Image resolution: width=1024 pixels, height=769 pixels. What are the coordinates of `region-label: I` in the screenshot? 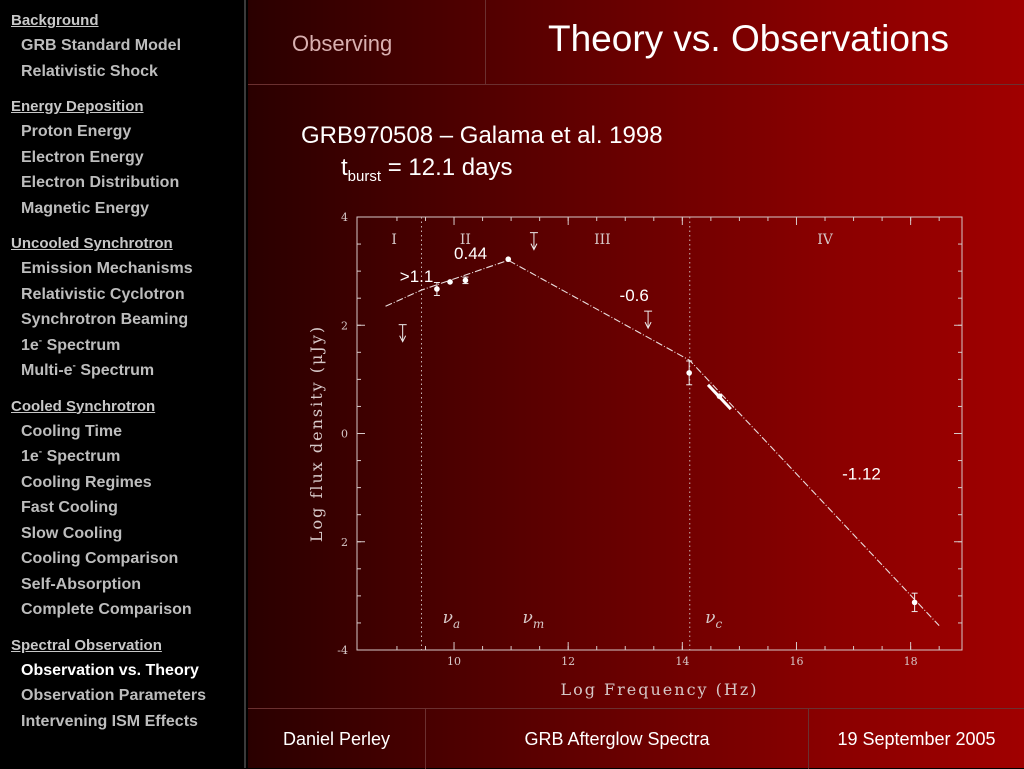 It's located at (394, 240).